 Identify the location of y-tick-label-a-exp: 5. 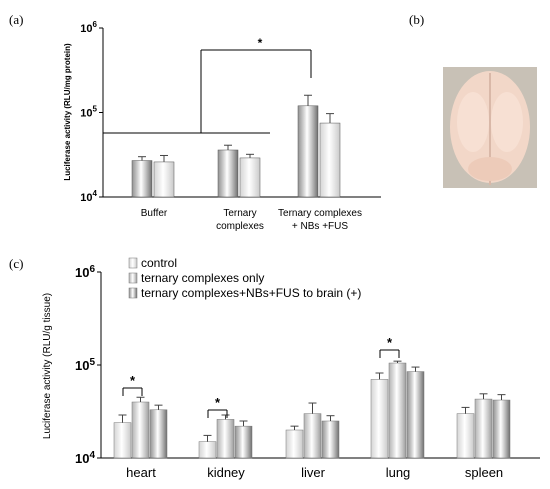
(95, 109).